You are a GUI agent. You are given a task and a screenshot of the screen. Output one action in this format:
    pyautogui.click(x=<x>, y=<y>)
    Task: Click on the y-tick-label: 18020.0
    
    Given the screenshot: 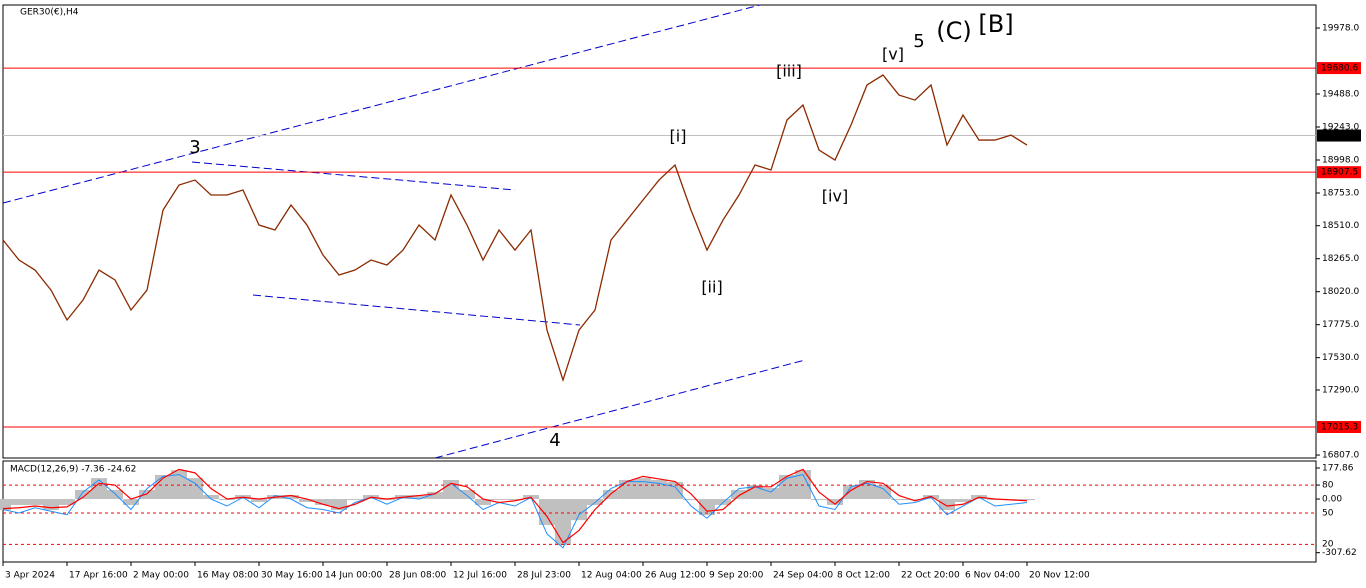 What is the action you would take?
    pyautogui.click(x=1340, y=292)
    